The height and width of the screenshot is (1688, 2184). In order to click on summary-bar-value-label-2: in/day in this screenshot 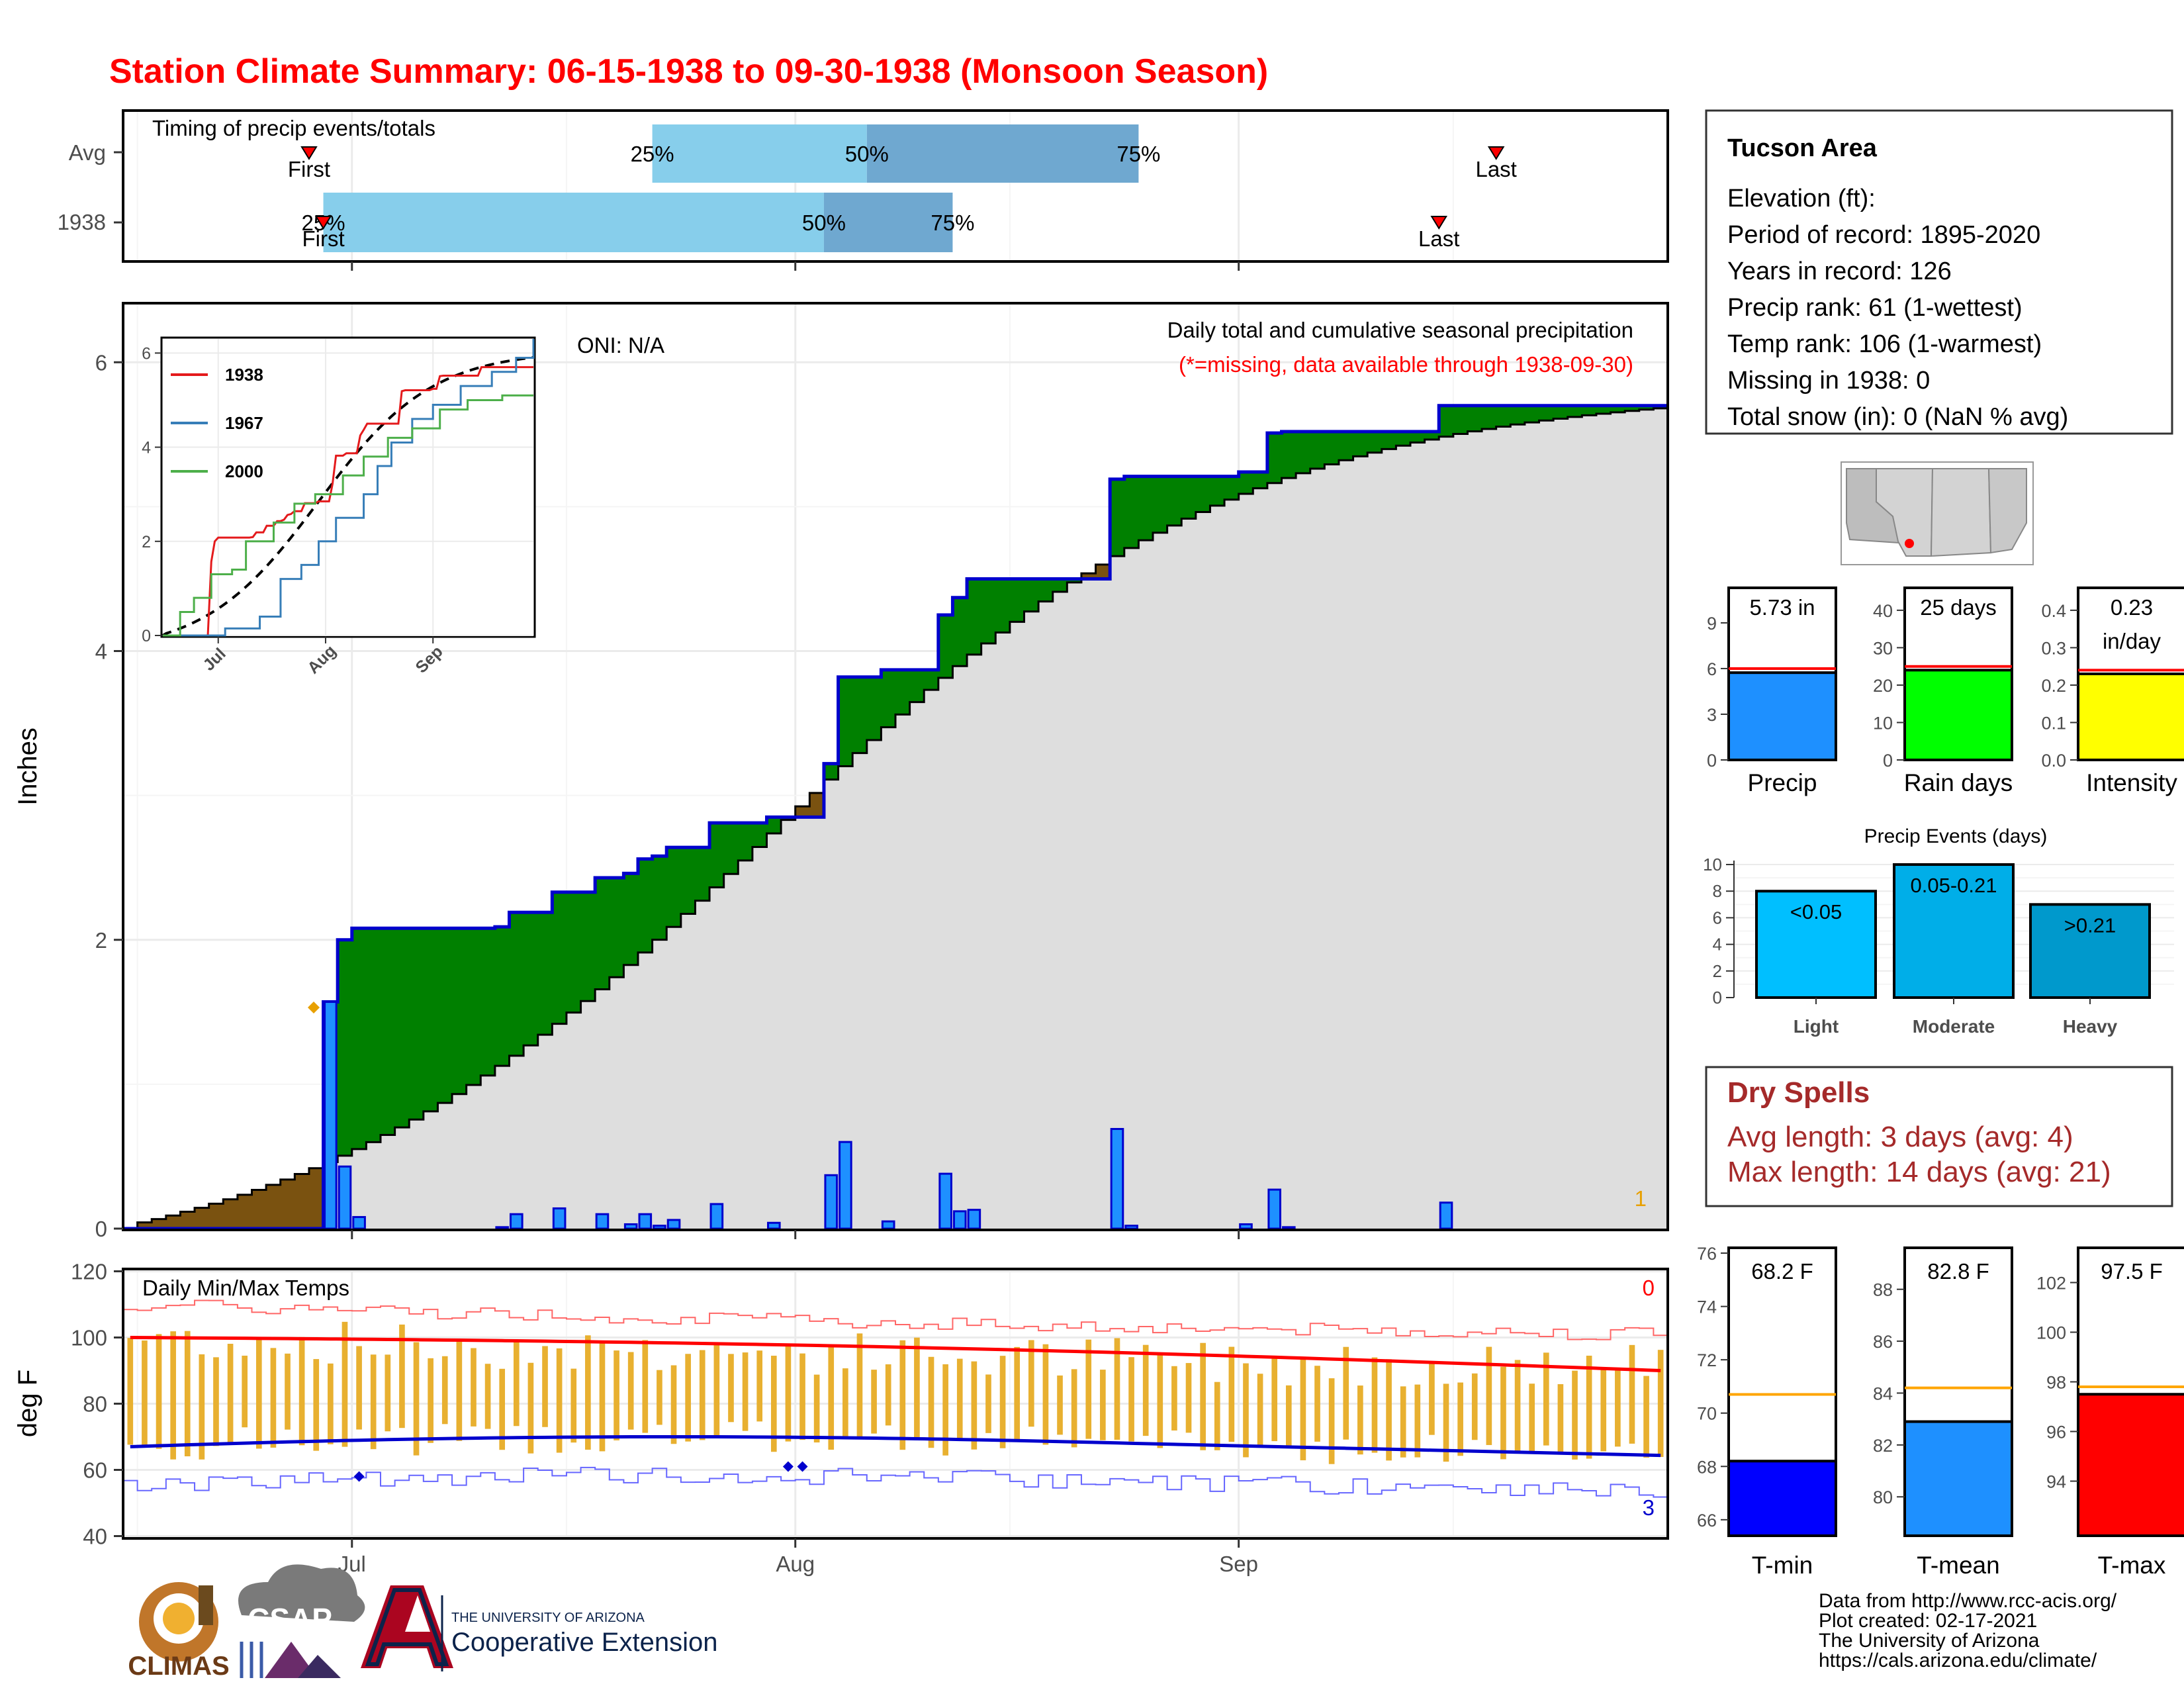, I will do `click(2132, 641)`.